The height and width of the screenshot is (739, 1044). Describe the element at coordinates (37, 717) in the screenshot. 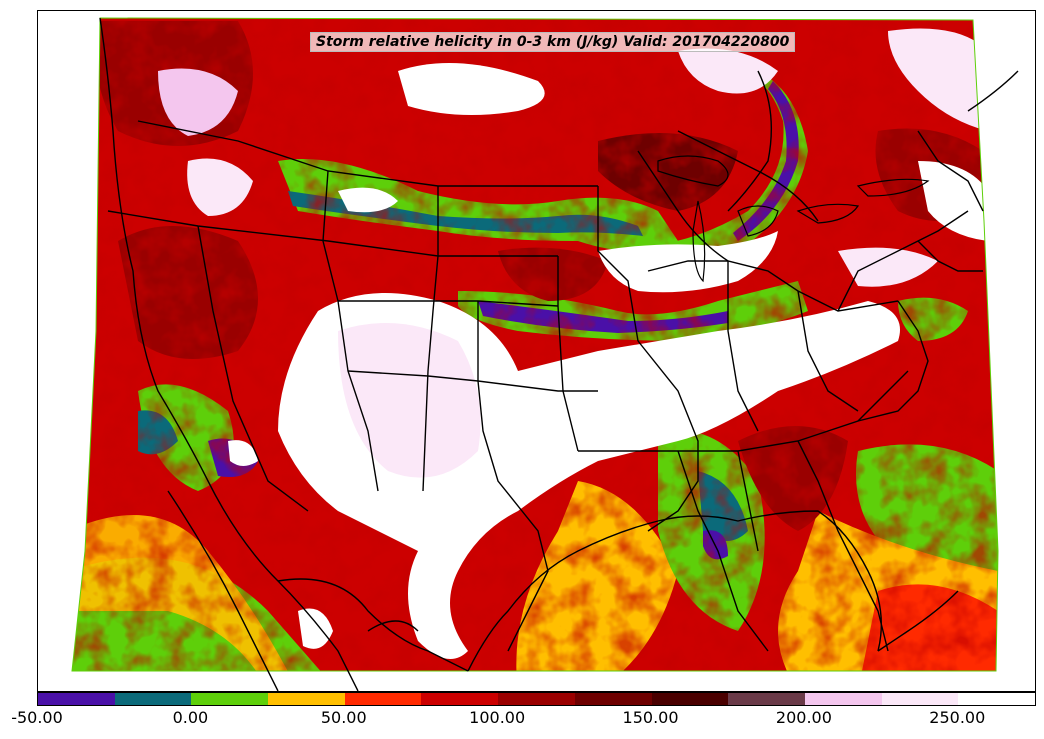

I see `colorbar-tick-label: -50.00` at that location.